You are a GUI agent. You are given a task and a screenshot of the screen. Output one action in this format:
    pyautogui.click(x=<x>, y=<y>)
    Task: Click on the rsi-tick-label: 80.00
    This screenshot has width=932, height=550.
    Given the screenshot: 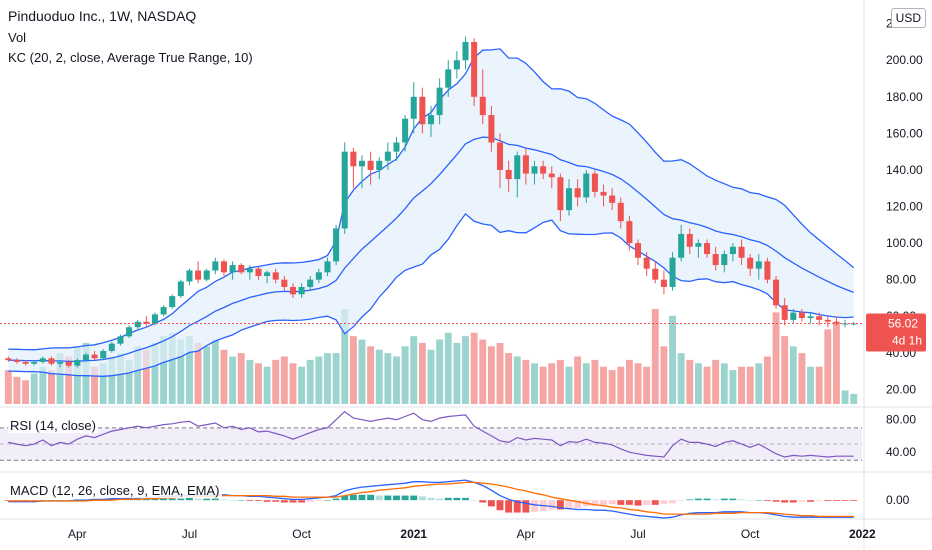 What is the action you would take?
    pyautogui.click(x=901, y=420)
    